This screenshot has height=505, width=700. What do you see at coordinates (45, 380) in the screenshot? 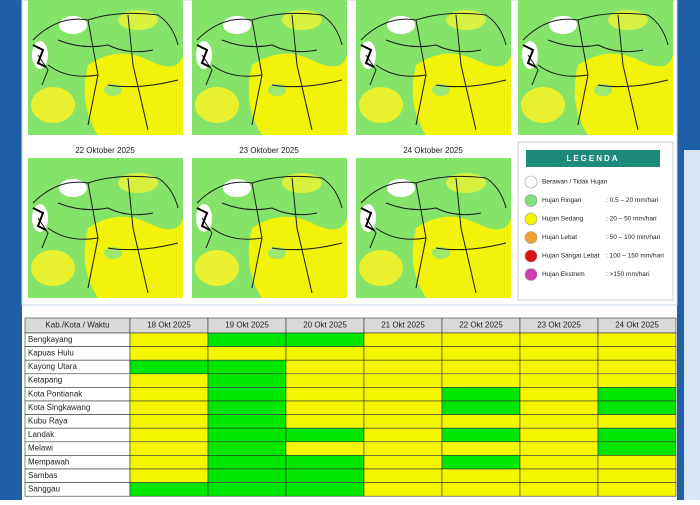
I see `row-name: Ketapang` at bounding box center [45, 380].